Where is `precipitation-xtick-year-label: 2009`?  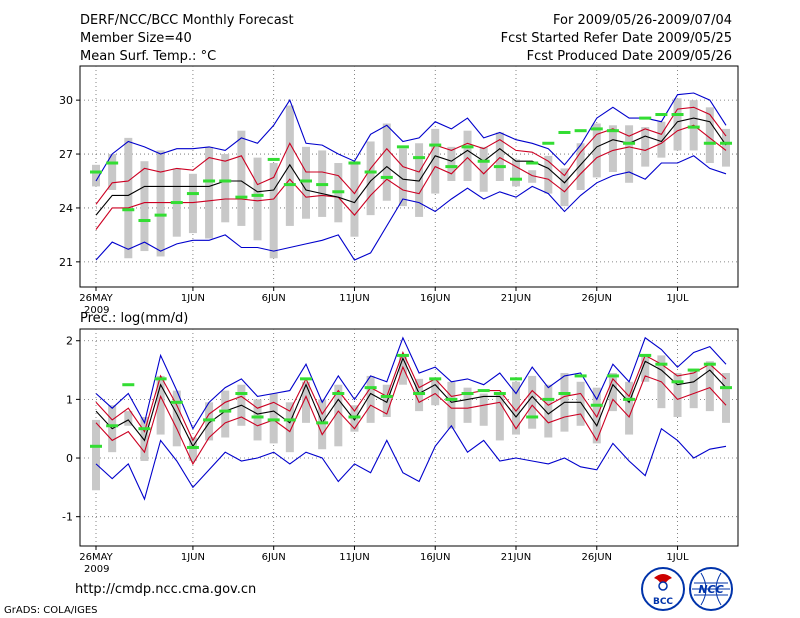
precipitation-xtick-year-label: 2009 is located at coordinates (96, 569).